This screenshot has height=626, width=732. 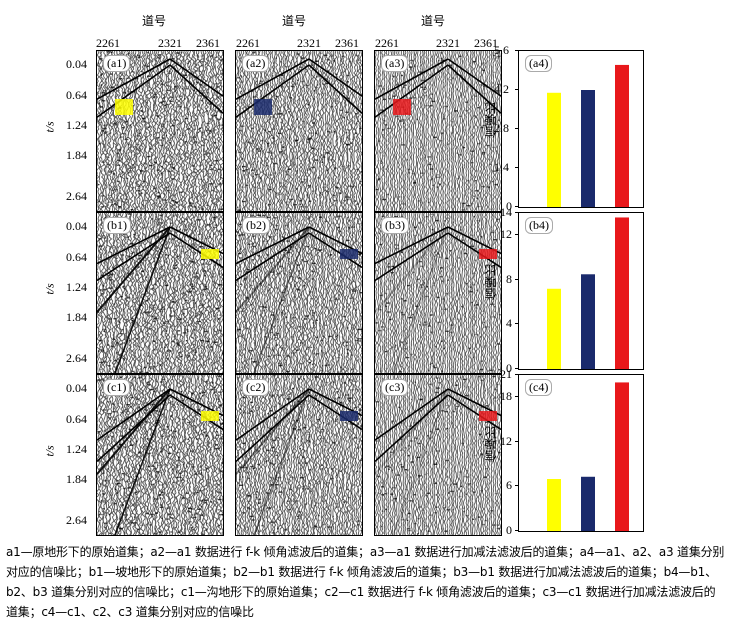 I want to click on bar-chart-c4: (c4), so click(x=581, y=453).